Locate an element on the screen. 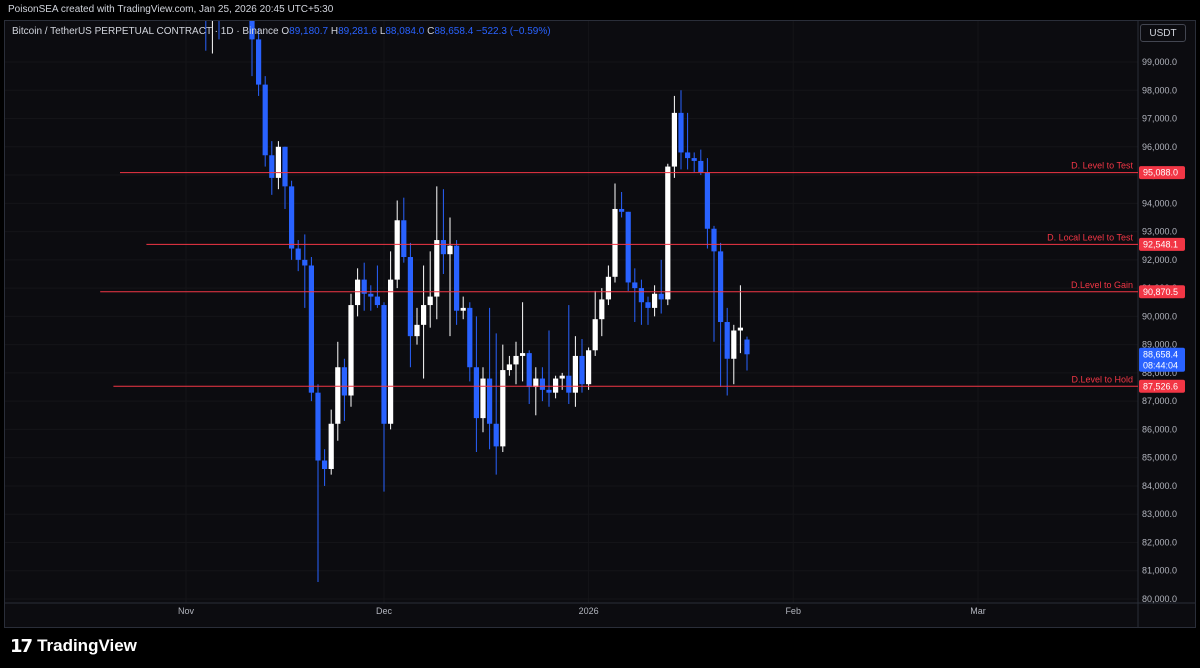 Image resolution: width=1200 pixels, height=668 pixels. change-value: −522.3 (−0.59%) is located at coordinates (513, 31).